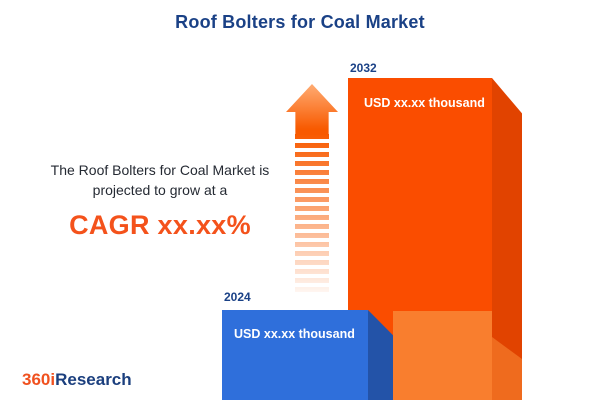  What do you see at coordinates (424, 103) in the screenshot?
I see `bar-2032-value-label: USD xx.xx thousand` at bounding box center [424, 103].